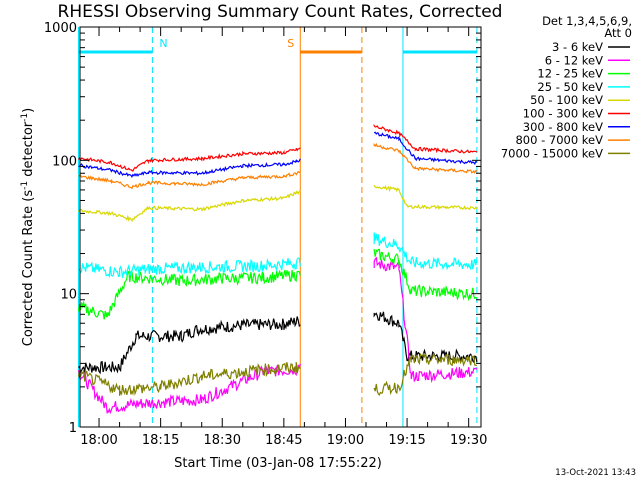 The width and height of the screenshot is (640, 485). Describe the element at coordinates (290, 43) in the screenshot. I see `interval-label: S` at that location.